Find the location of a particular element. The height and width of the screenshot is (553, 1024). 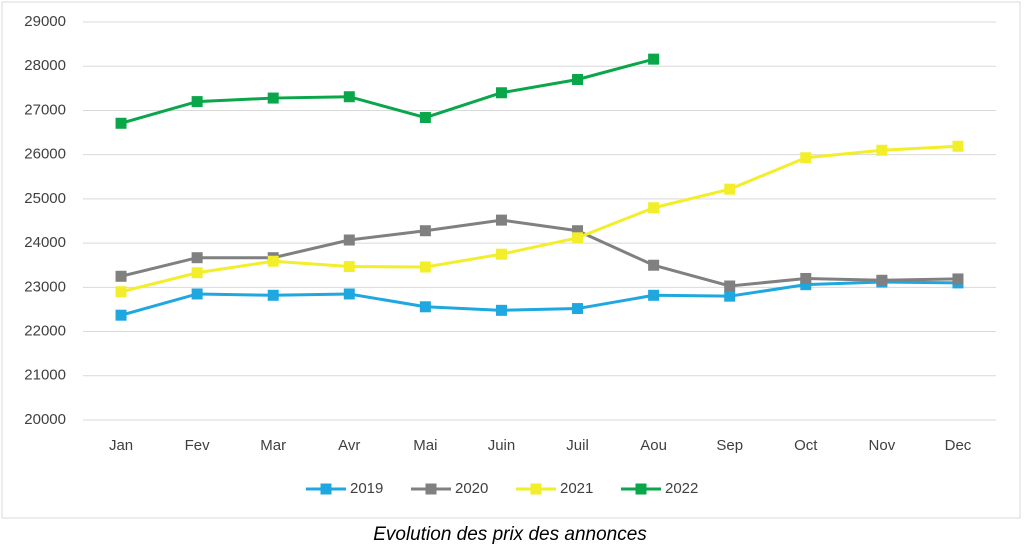

x-tick-label: Mar is located at coordinates (273, 445).